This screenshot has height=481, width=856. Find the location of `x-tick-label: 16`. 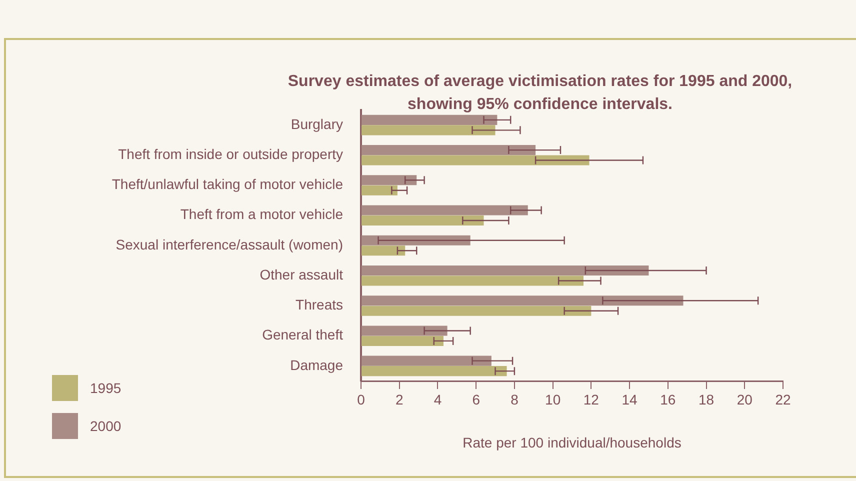

x-tick-label: 16 is located at coordinates (668, 399).